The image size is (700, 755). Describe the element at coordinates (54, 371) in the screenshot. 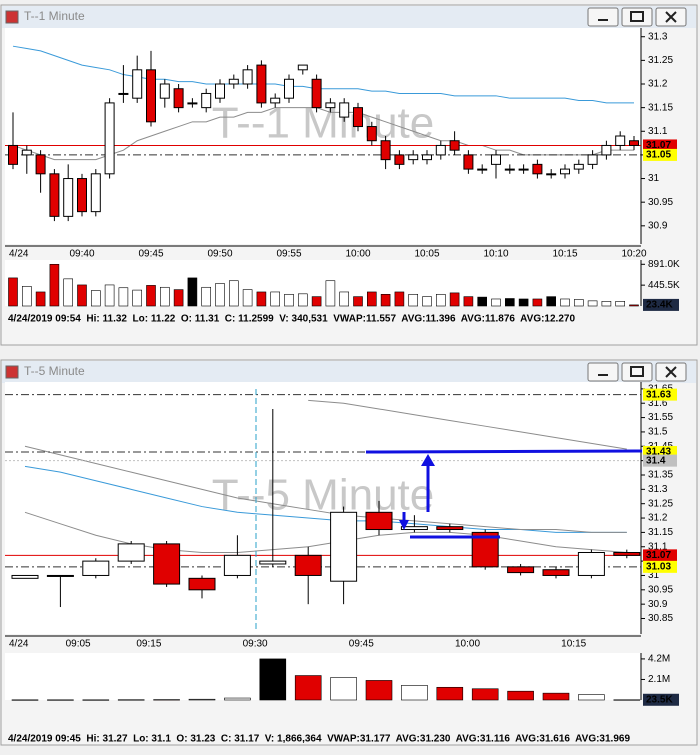

I see `window-title: T--5 Minute` at that location.